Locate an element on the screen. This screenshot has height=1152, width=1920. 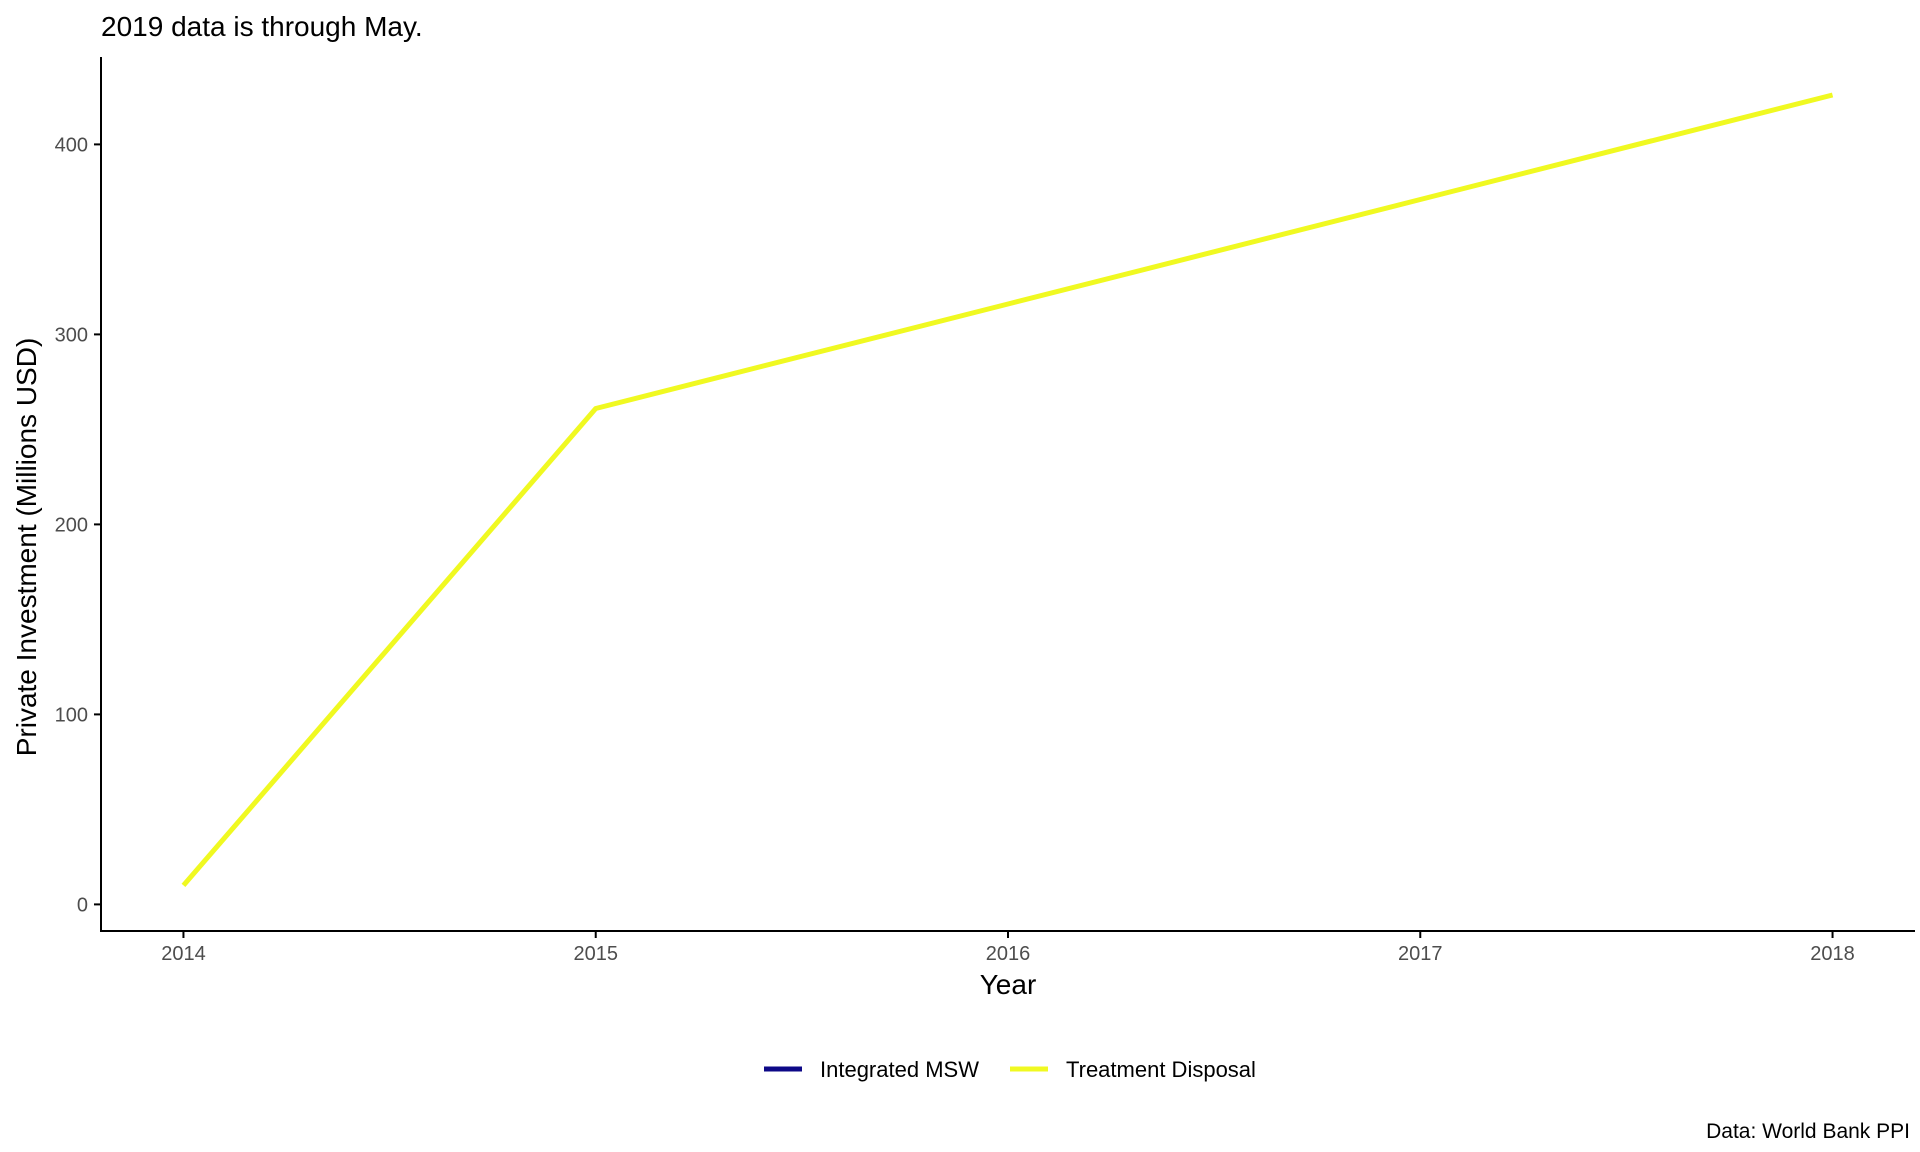
legend: Integrated MSW Treatment Disposal is located at coordinates (1010, 1069).